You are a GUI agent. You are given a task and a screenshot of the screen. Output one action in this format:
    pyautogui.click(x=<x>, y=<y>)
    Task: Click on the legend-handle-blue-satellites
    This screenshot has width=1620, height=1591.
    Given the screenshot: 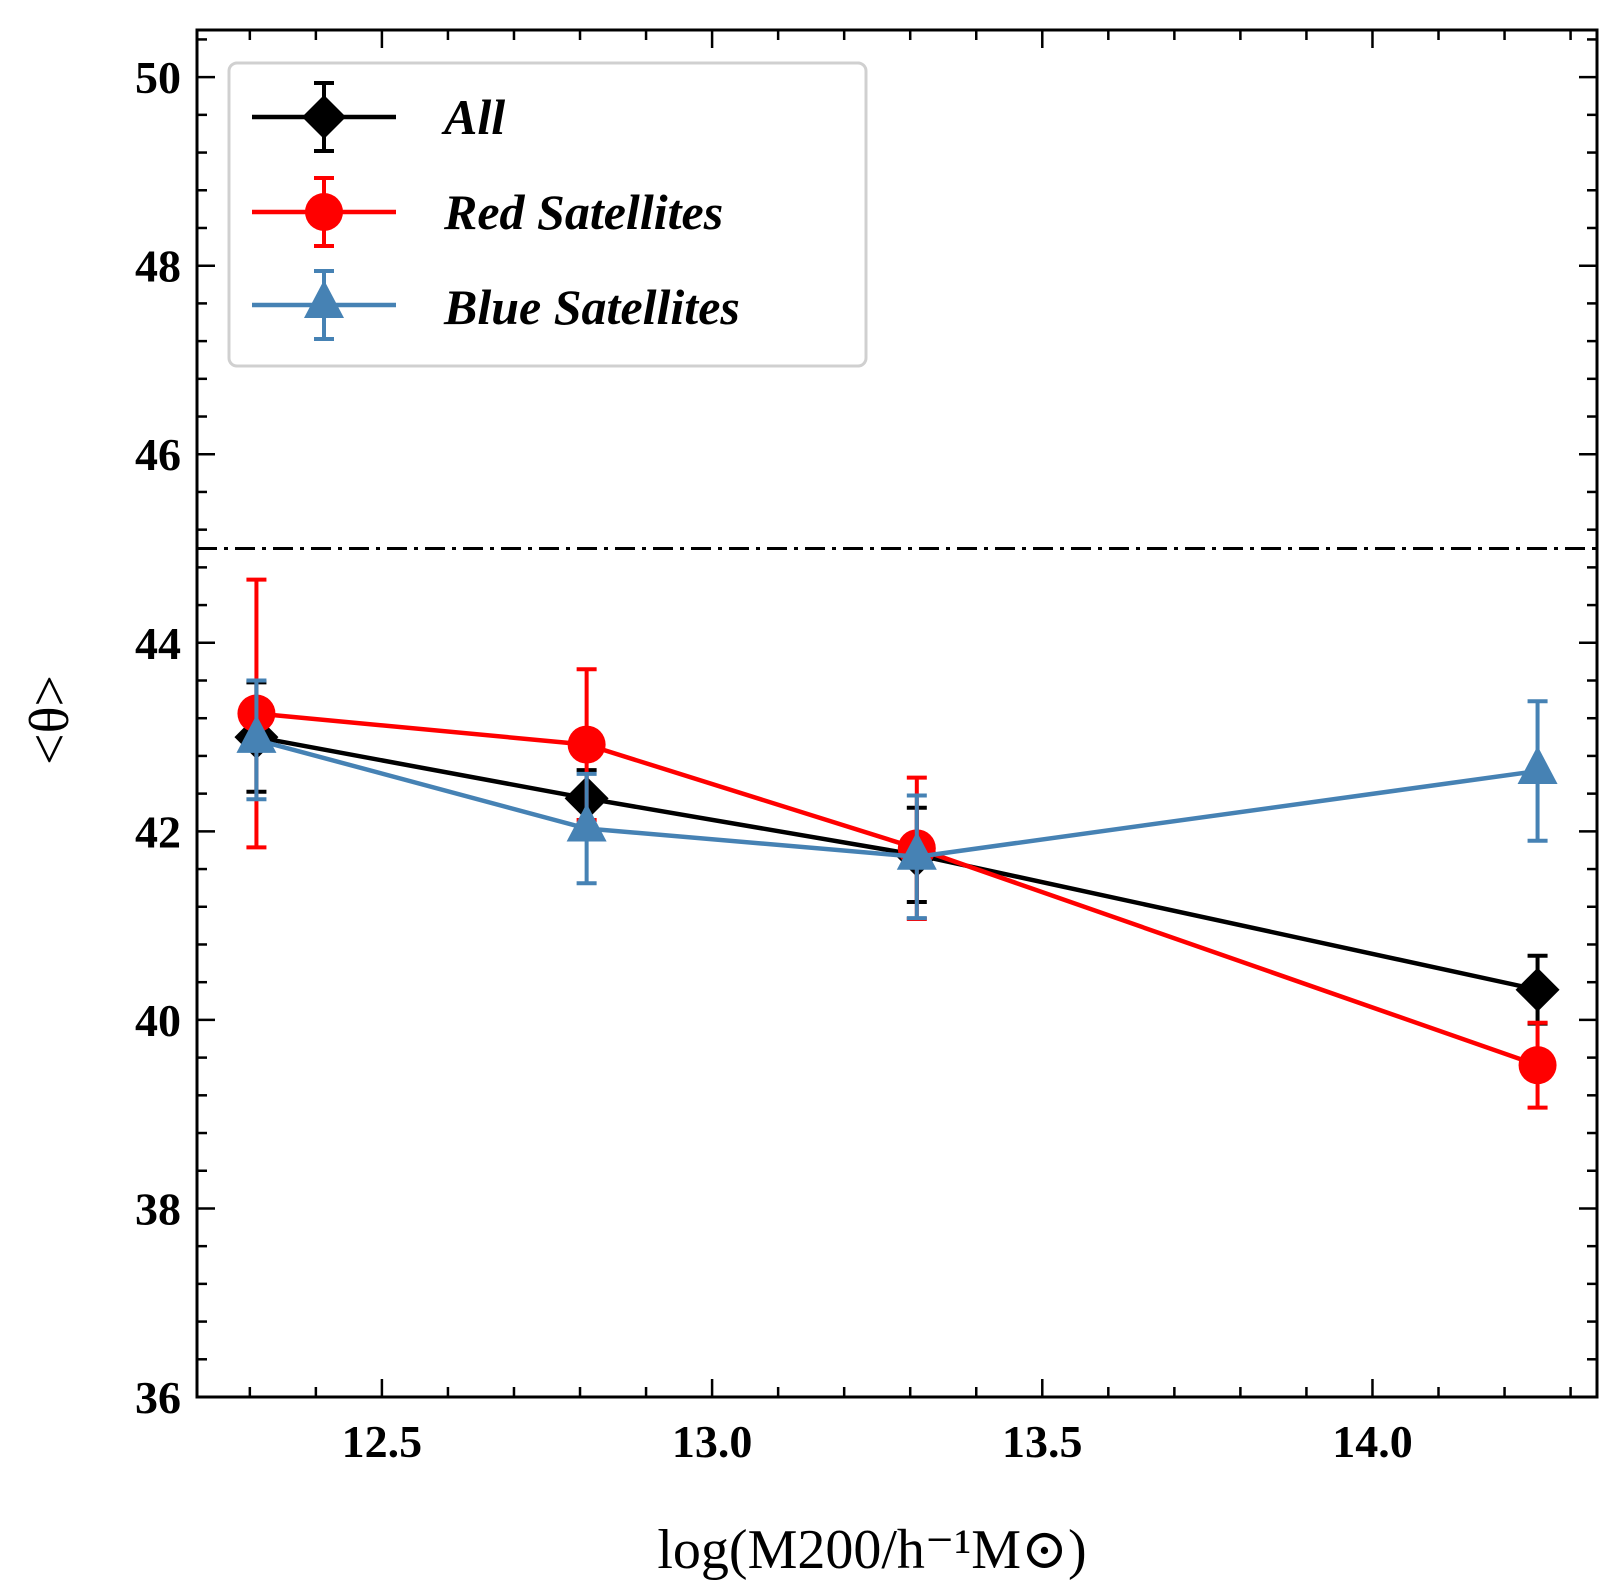 What is the action you would take?
    pyautogui.click(x=324, y=305)
    